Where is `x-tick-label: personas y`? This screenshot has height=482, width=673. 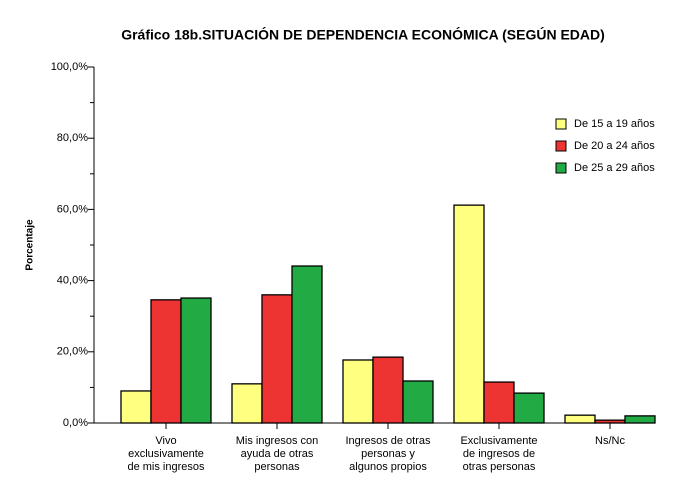 x-tick-label: personas y is located at coordinates (388, 454).